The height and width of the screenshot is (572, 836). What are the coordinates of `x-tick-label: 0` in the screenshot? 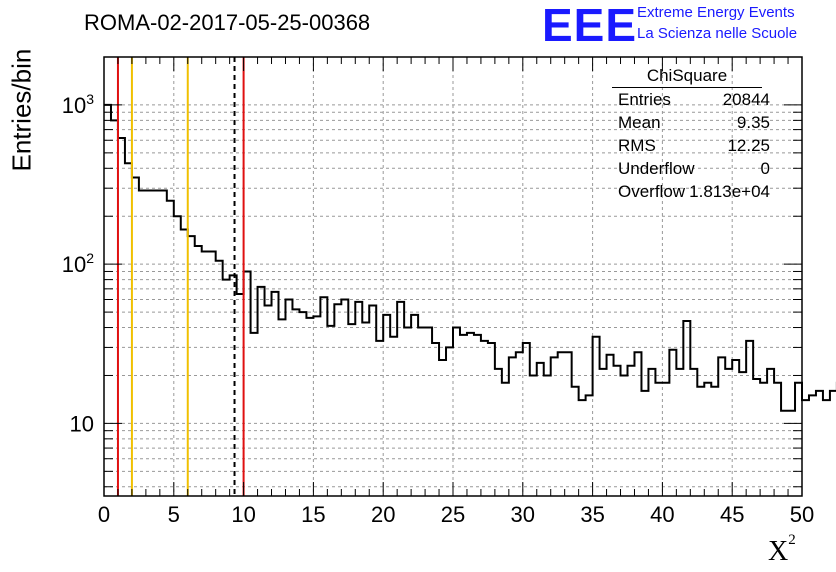 It's located at (104, 514).